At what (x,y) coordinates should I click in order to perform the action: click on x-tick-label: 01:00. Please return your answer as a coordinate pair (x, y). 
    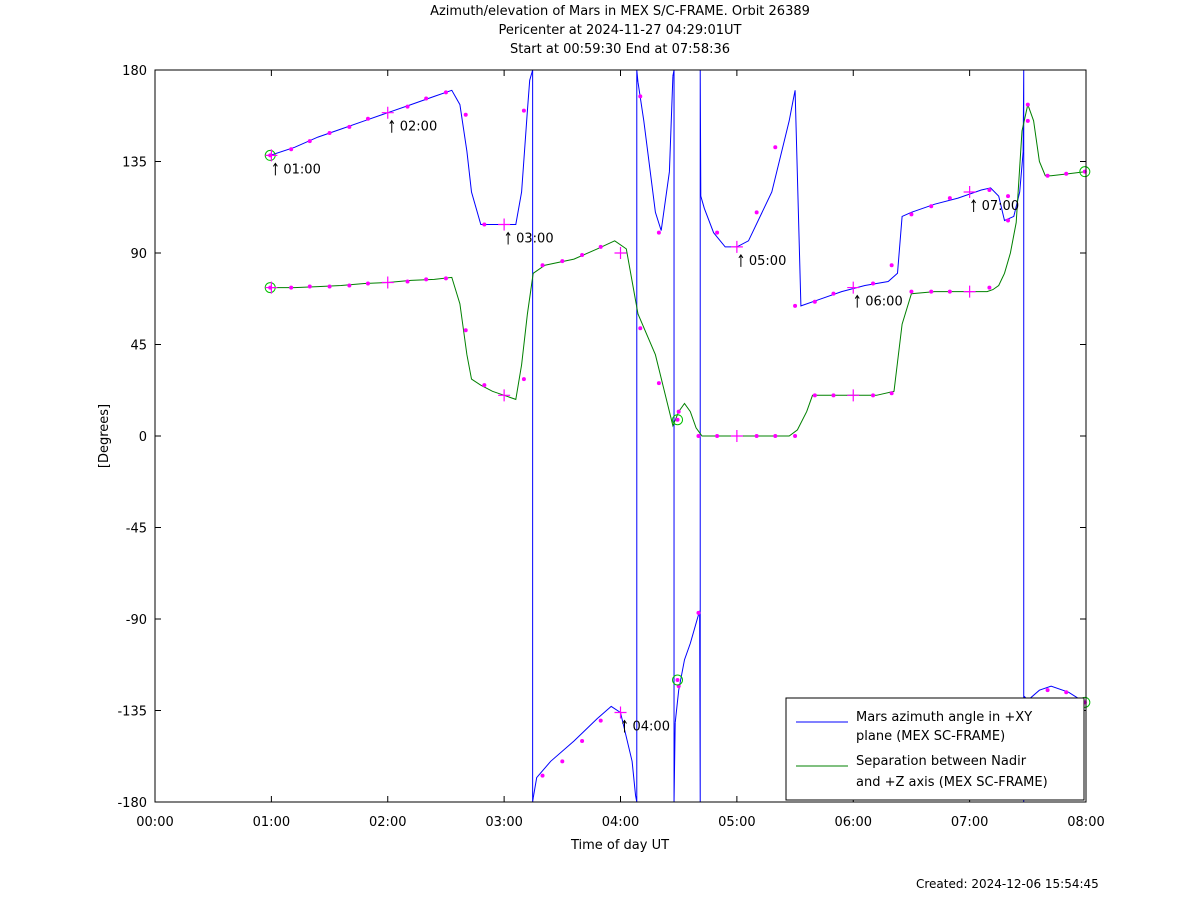
    Looking at the image, I should click on (271, 822).